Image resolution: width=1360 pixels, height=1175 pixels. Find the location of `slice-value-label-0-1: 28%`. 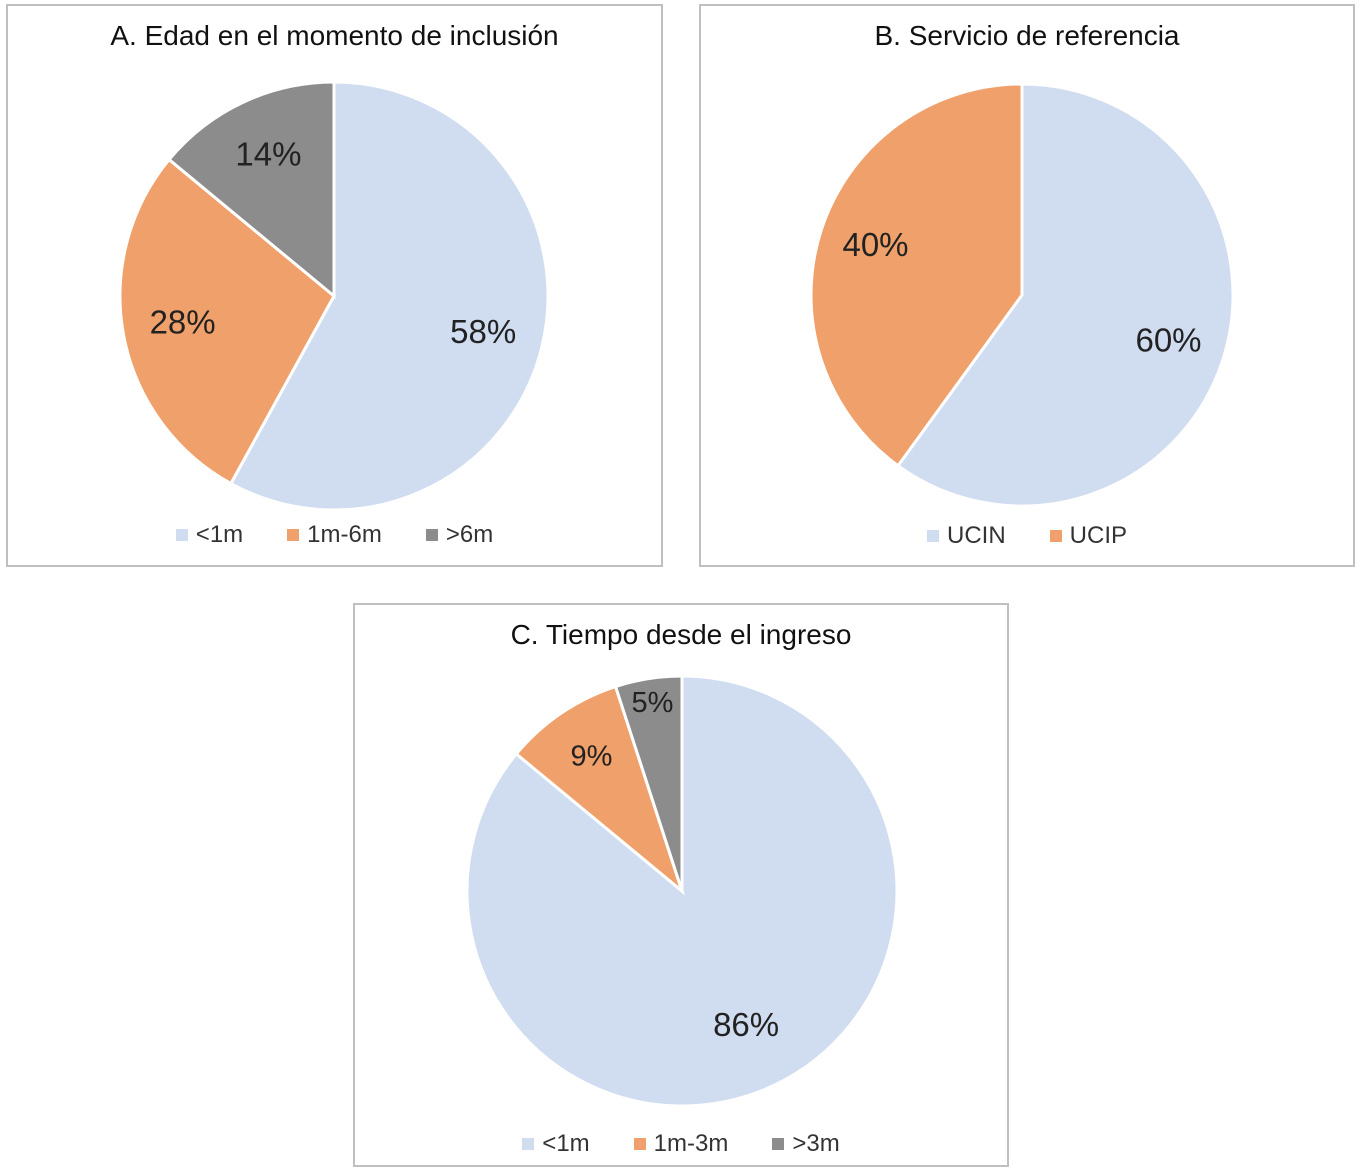

slice-value-label-0-1: 28% is located at coordinates (183, 322).